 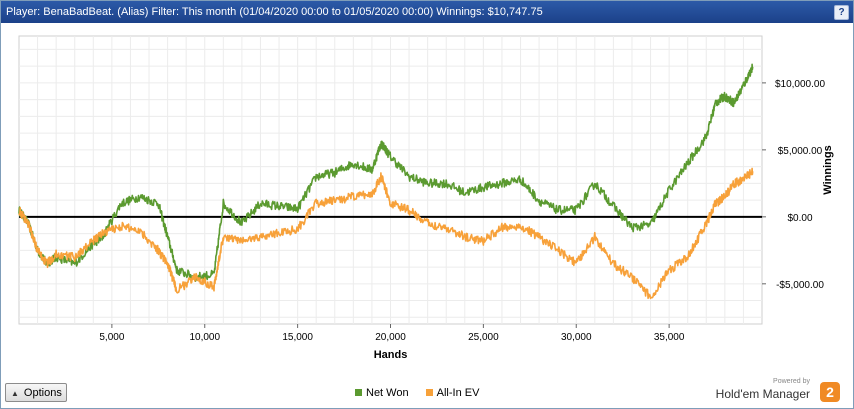 What do you see at coordinates (793, 185) in the screenshot?
I see `y-axis-ticks: -$5,000.00 $0.00 $5,000.00 $10,000.00` at bounding box center [793, 185].